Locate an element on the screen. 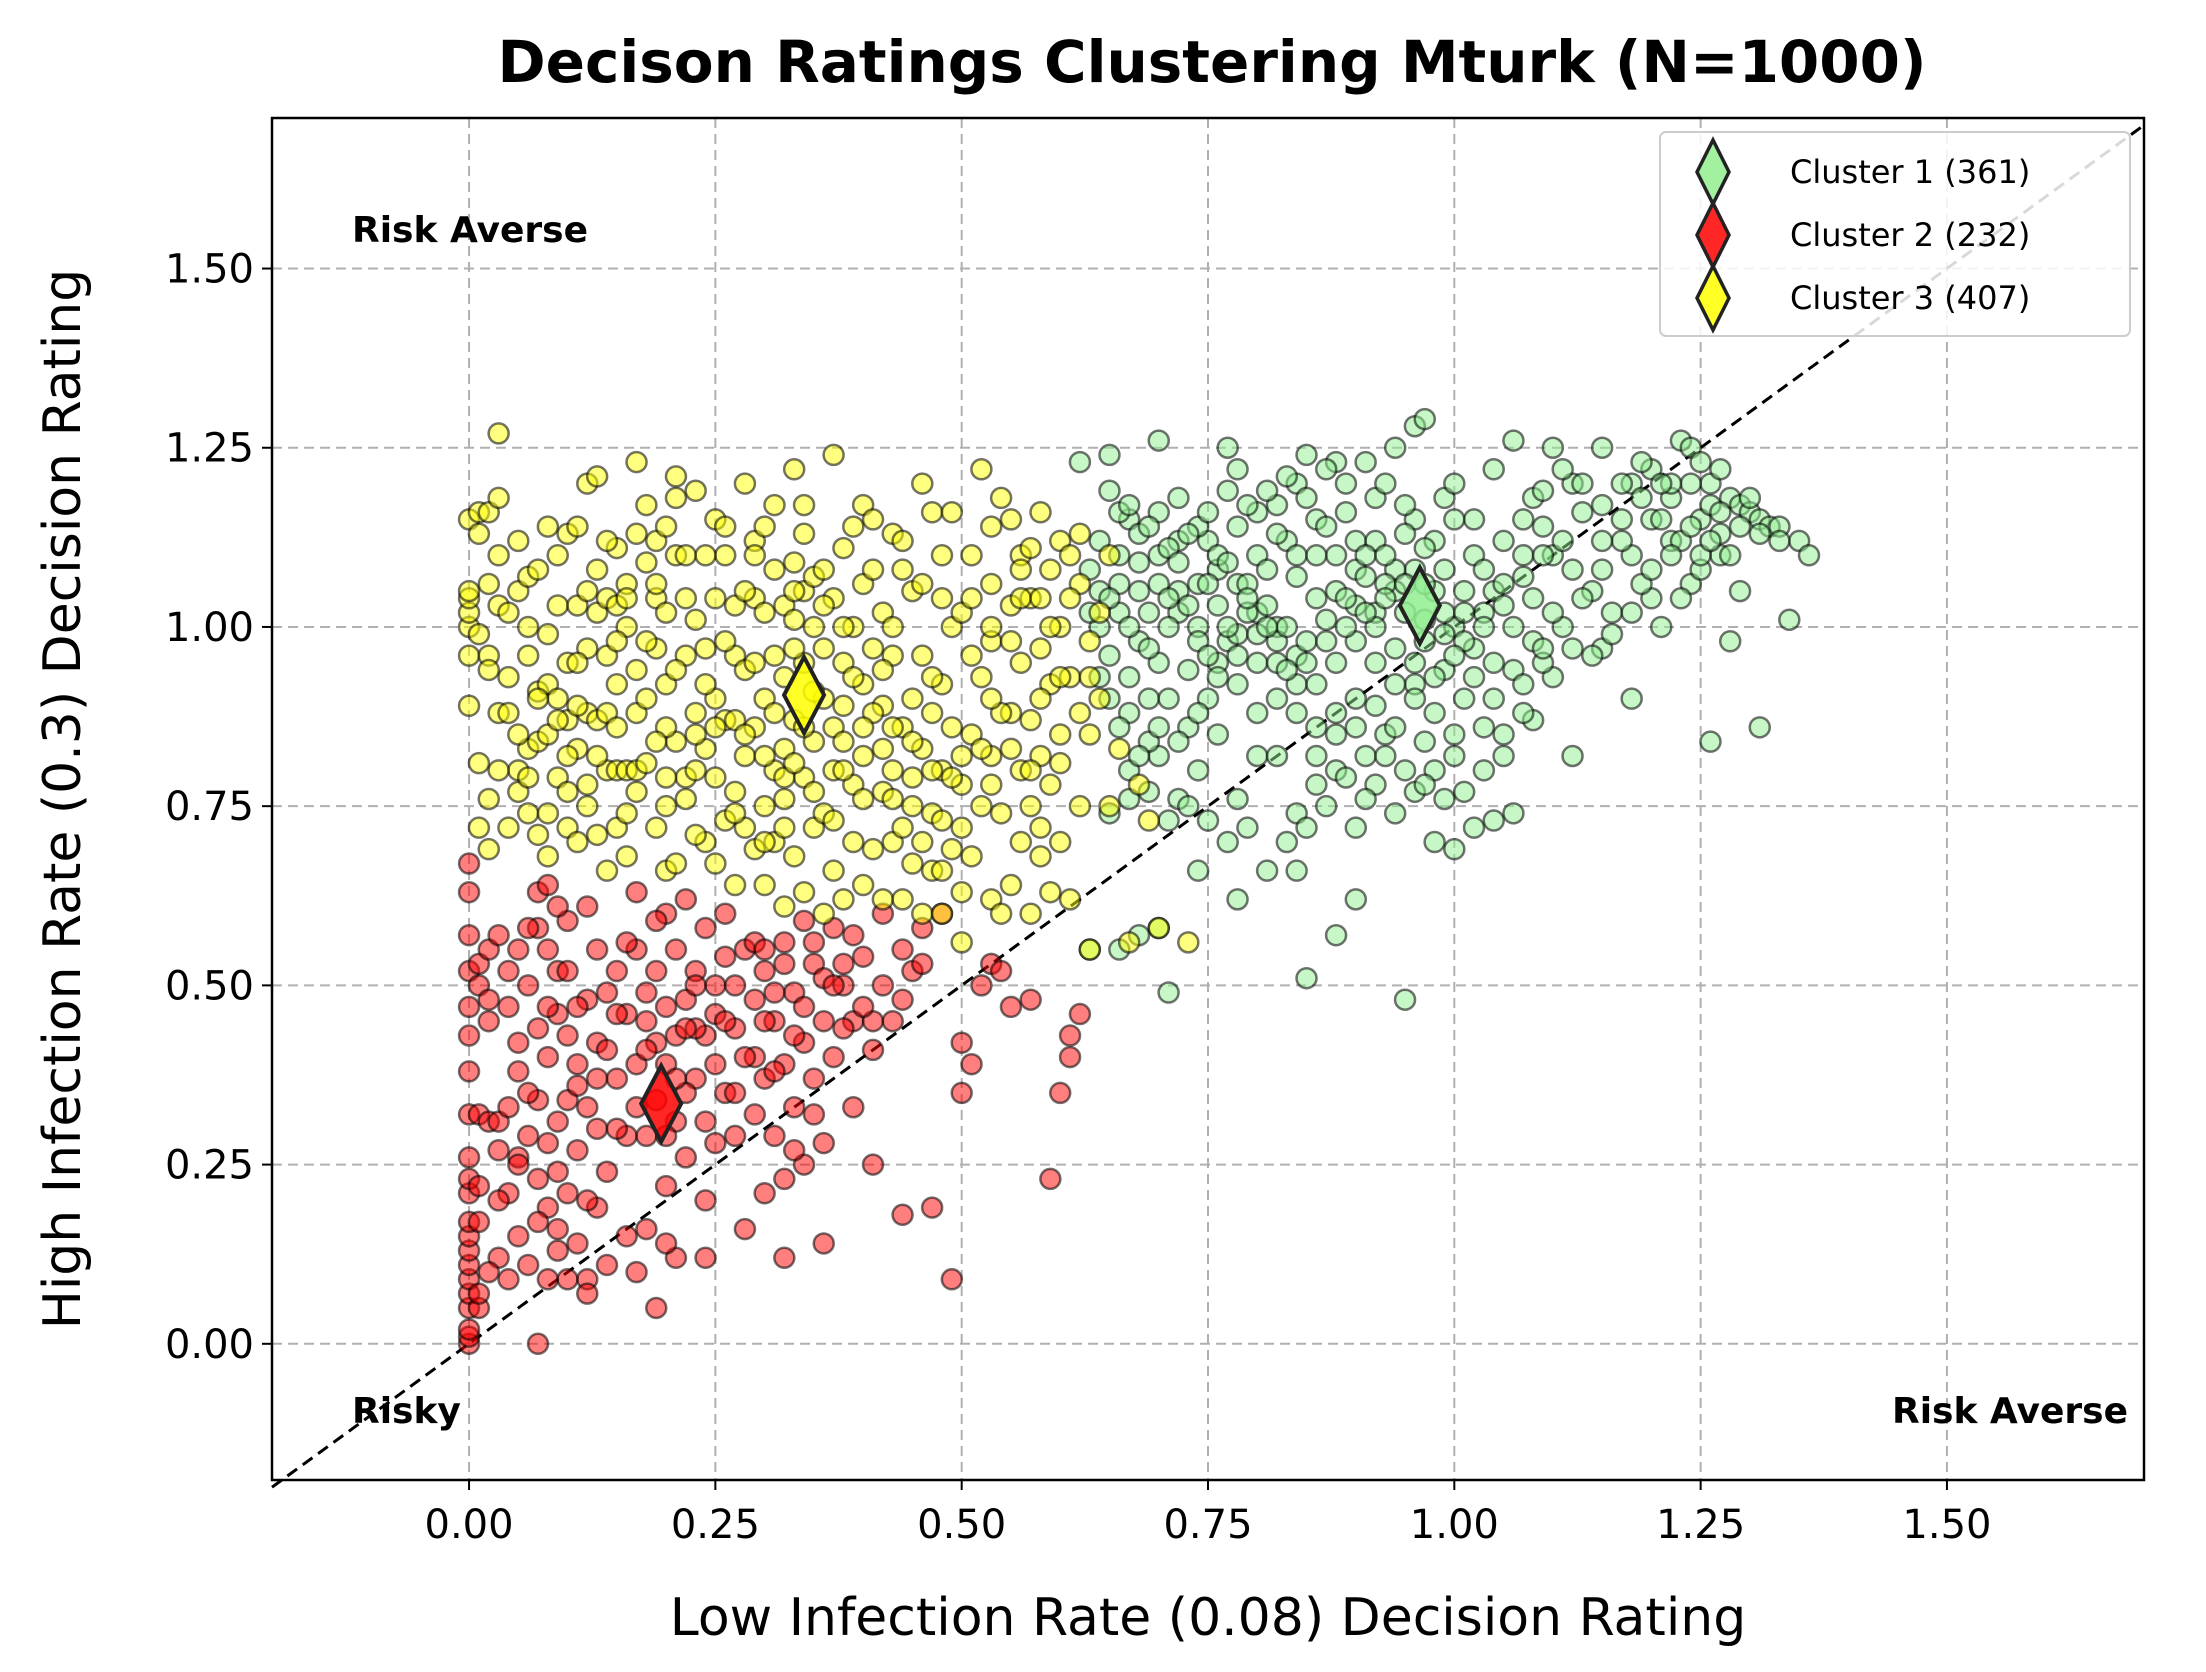 The image size is (2206, 1672). y-tick-label: 0.75 is located at coordinates (209, 807).